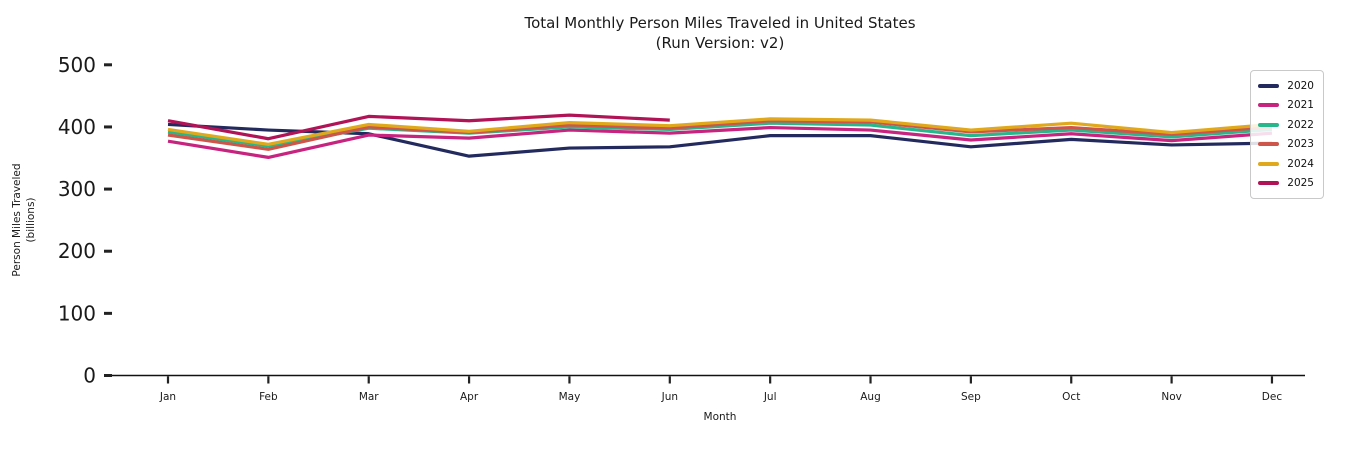 This screenshot has width=1350, height=450. Describe the element at coordinates (268, 397) in the screenshot. I see `x-tick-label-Feb: Feb` at that location.